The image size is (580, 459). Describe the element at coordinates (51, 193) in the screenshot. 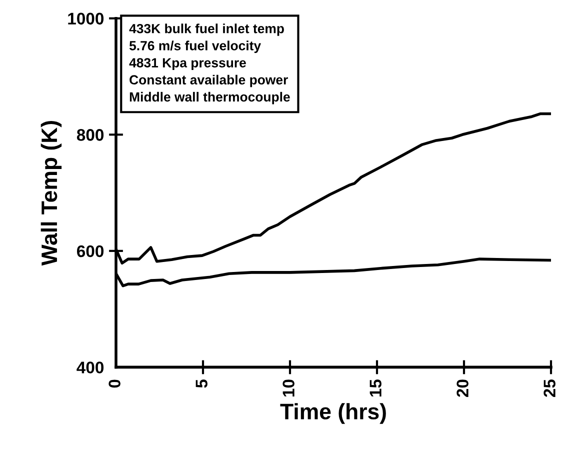

I see `y-axis-title: Wall Temp (K)` at that location.